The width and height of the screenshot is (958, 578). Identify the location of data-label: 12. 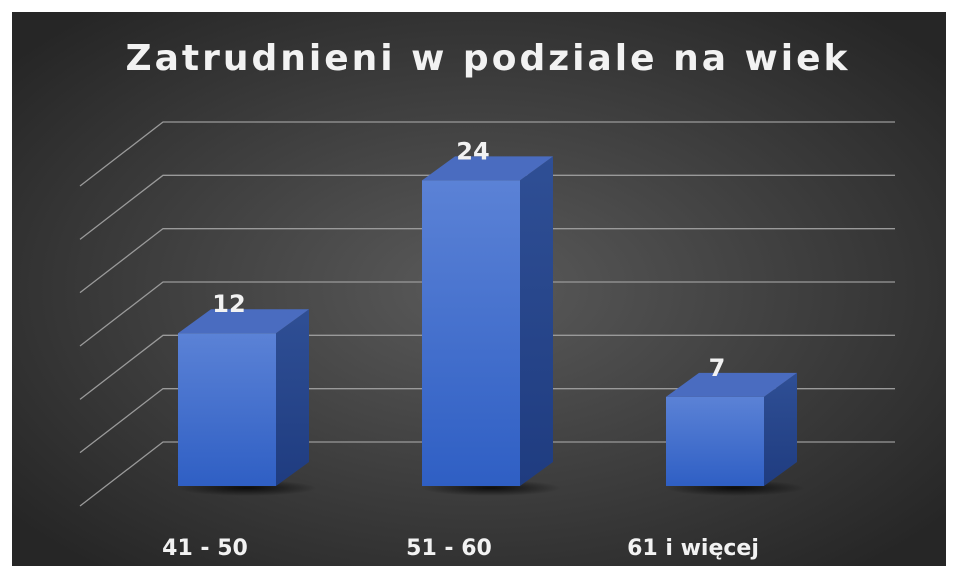
(228, 304).